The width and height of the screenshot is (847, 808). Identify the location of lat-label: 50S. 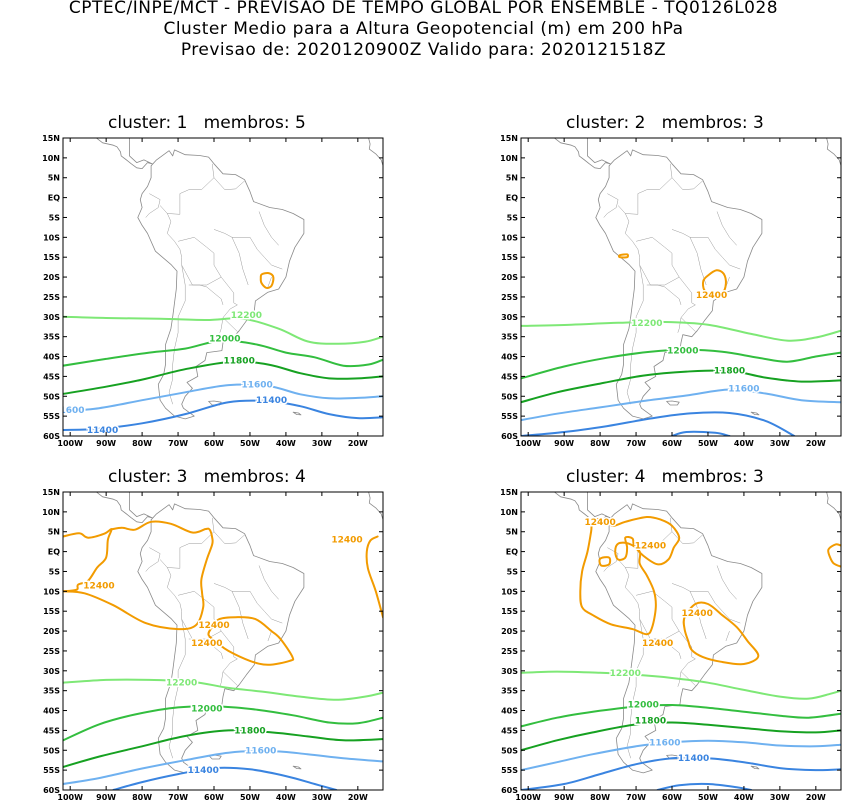
(51, 750).